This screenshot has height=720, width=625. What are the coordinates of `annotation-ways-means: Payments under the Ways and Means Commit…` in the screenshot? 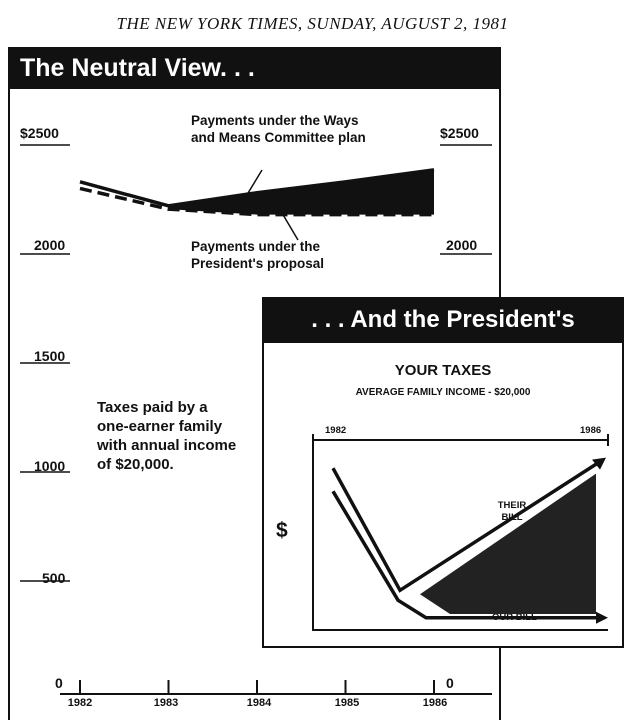 It's located at (278, 129).